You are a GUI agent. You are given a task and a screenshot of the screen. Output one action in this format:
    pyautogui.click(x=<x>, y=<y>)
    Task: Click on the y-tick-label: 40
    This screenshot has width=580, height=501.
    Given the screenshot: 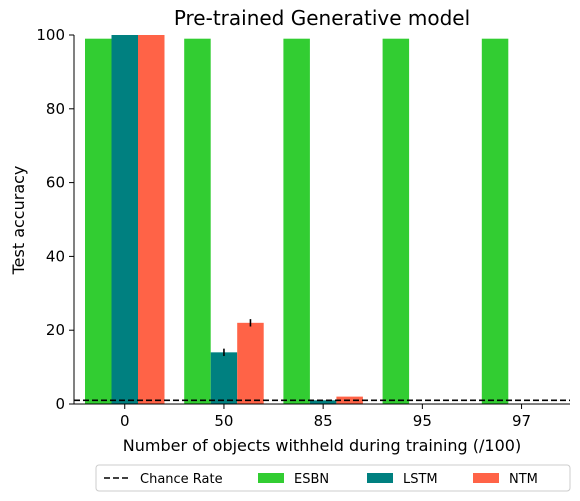 What is the action you would take?
    pyautogui.click(x=55, y=256)
    